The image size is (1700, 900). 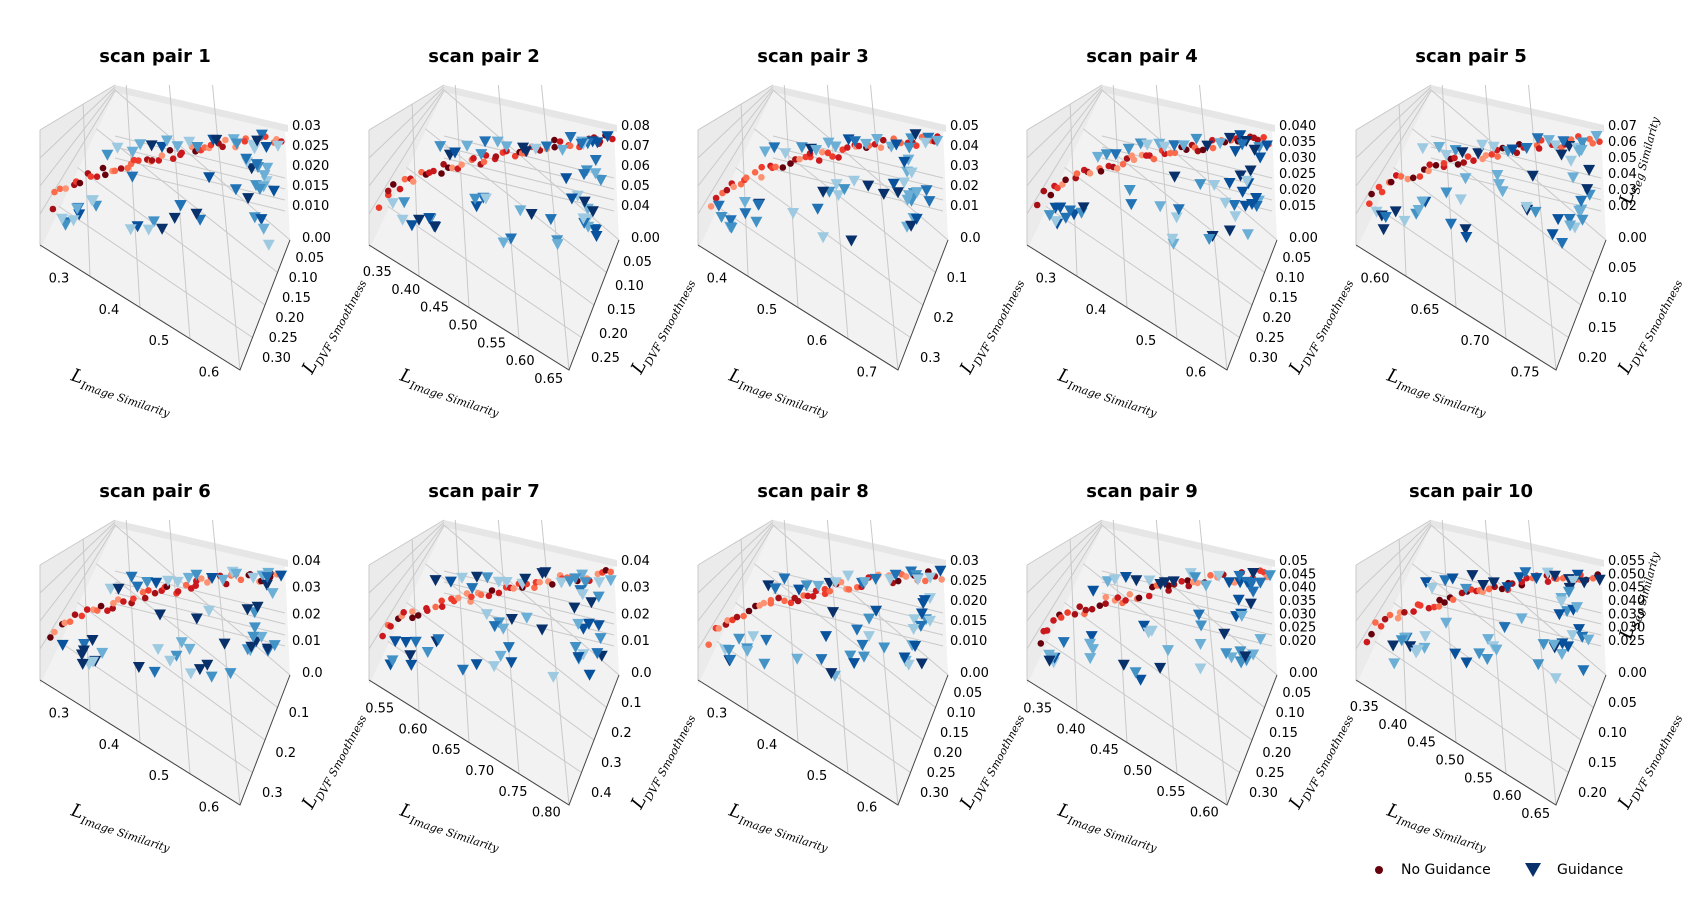 I want to click on subplot-title: scan pair 2, so click(x=483, y=56).